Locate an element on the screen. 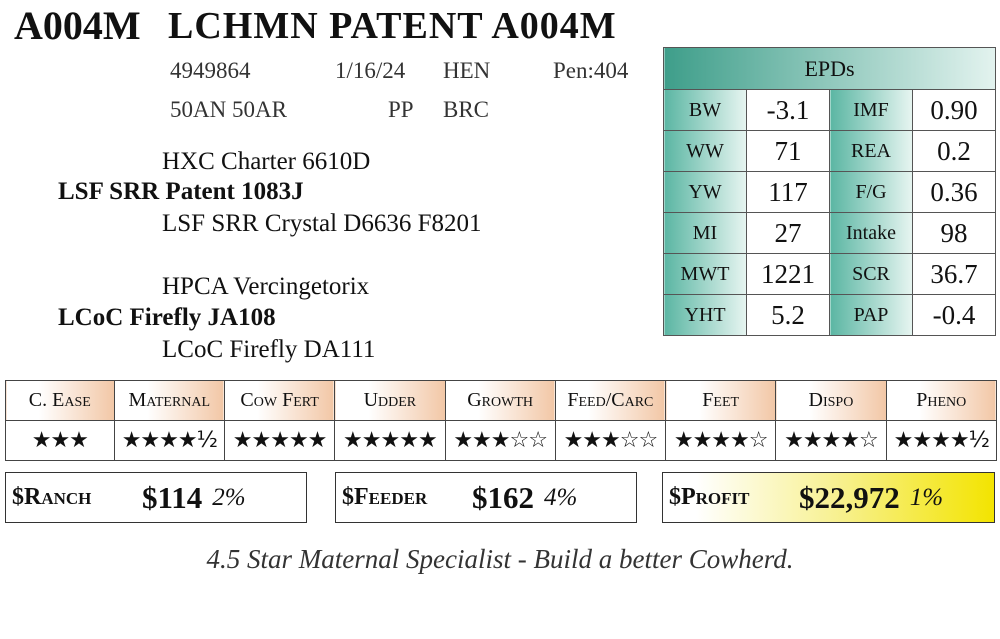 This screenshot has height=639, width=1000. index-percentile: 2% is located at coordinates (229, 497).